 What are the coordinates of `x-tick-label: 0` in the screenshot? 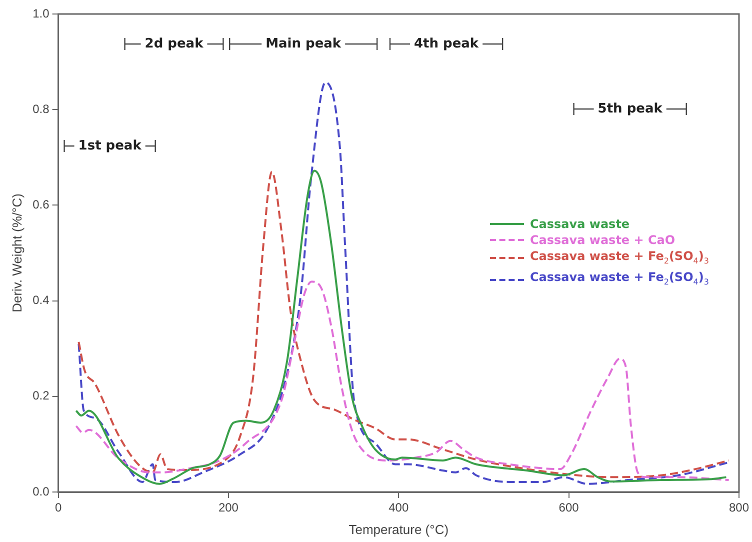 It's located at (58, 507).